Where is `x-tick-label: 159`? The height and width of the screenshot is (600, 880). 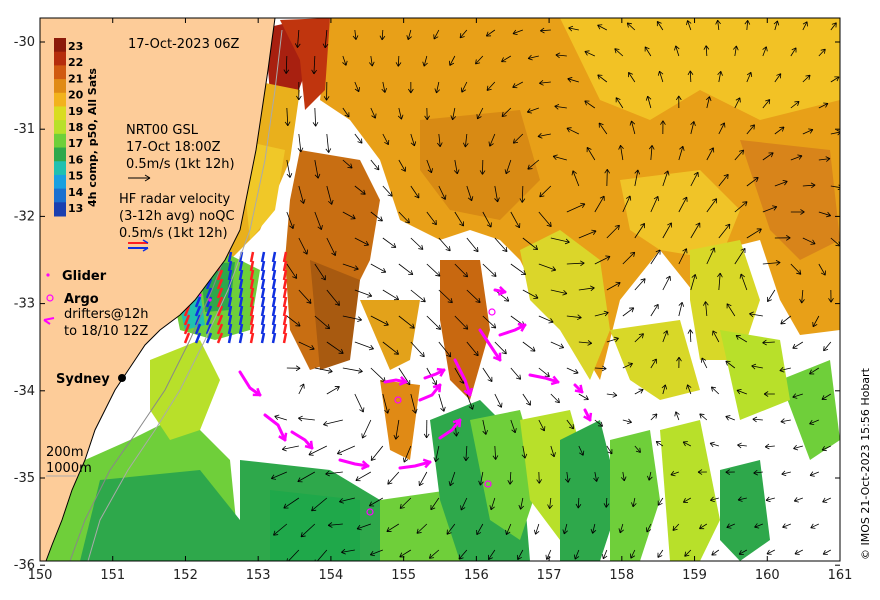
x-tick-label: 159 is located at coordinates (694, 575).